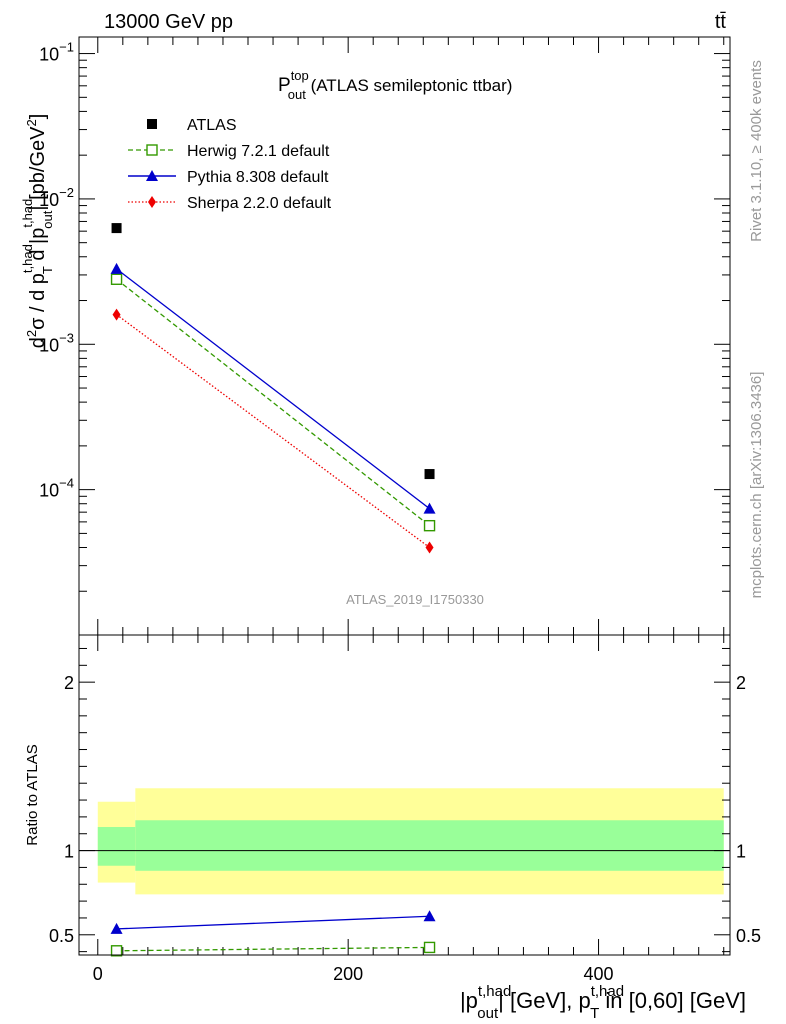 This screenshot has width=786, height=1024. I want to click on ratio-ytick-label-right: 0.5, so click(748, 936).